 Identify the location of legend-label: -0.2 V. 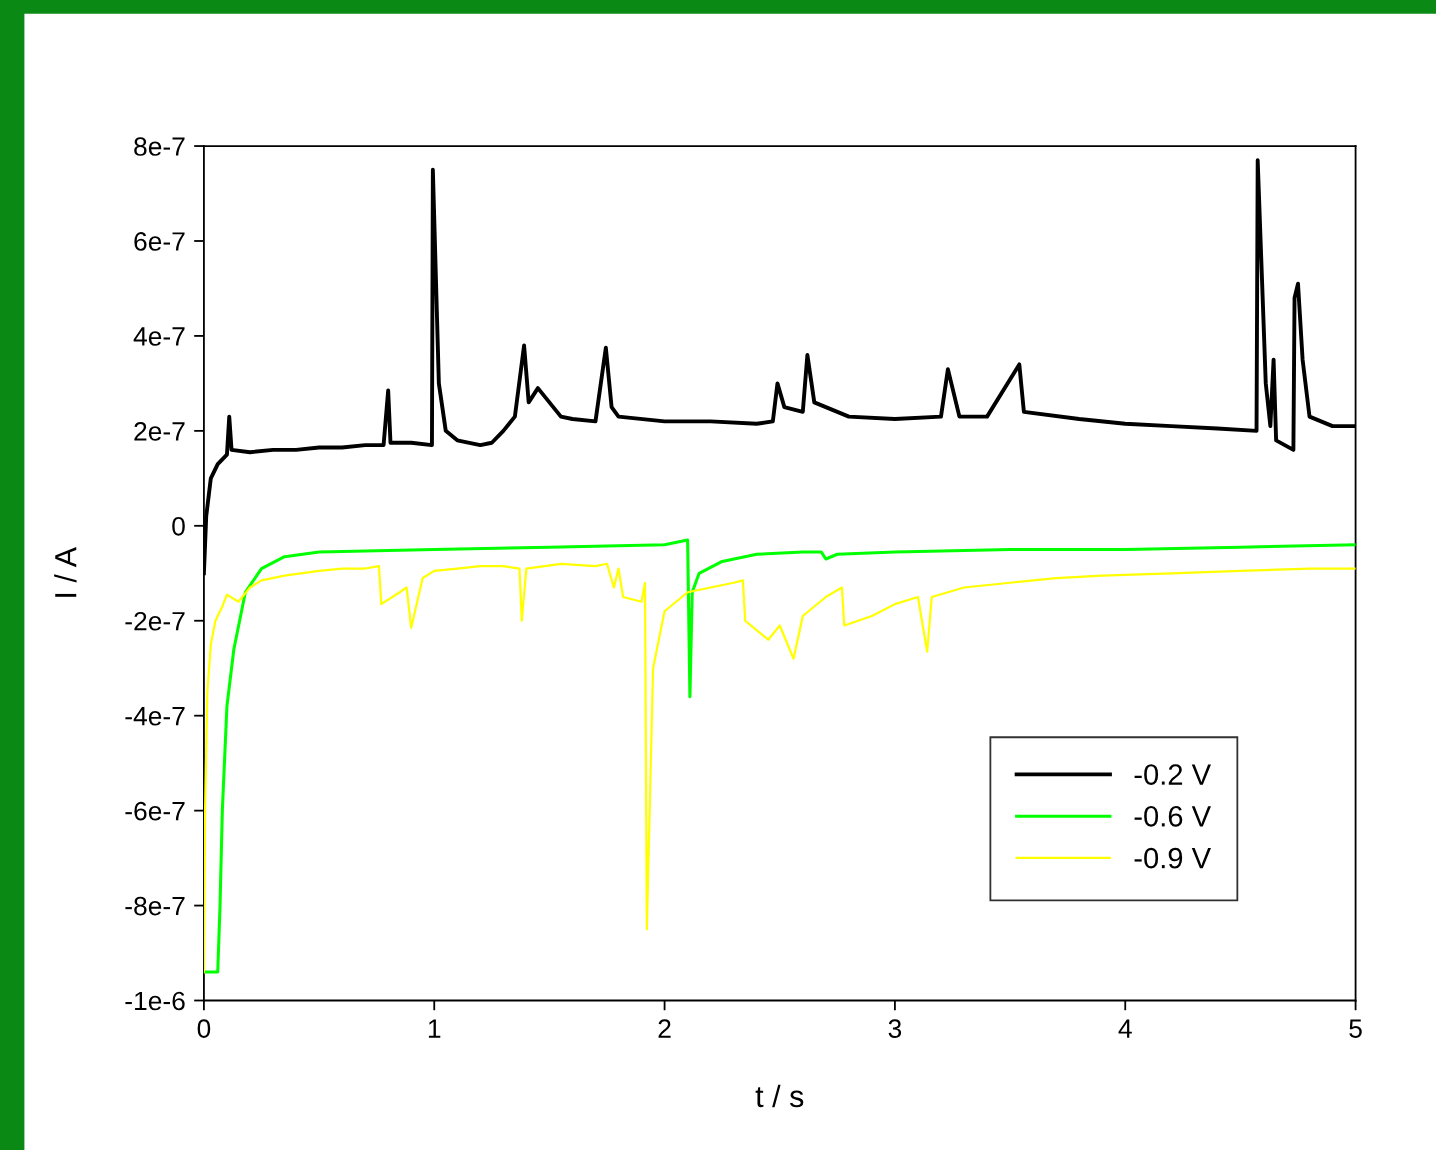
(1172, 774).